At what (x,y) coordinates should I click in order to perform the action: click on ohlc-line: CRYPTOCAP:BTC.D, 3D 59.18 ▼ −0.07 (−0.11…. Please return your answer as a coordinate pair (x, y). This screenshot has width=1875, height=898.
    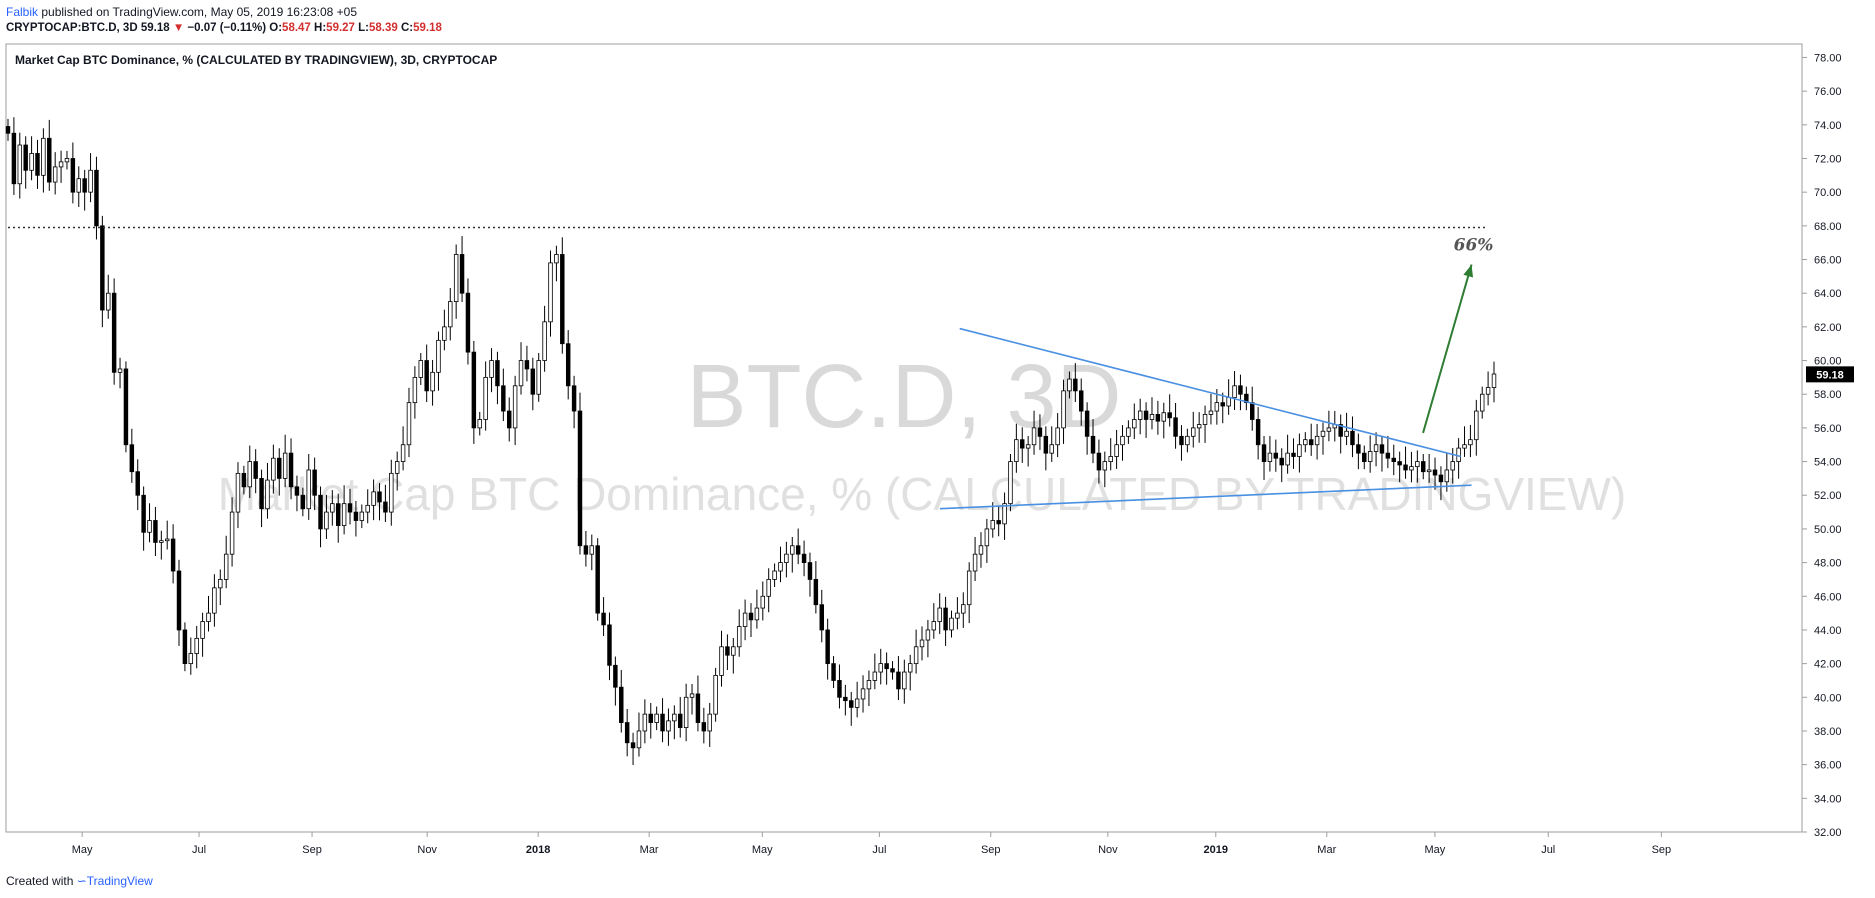
    Looking at the image, I should click on (224, 28).